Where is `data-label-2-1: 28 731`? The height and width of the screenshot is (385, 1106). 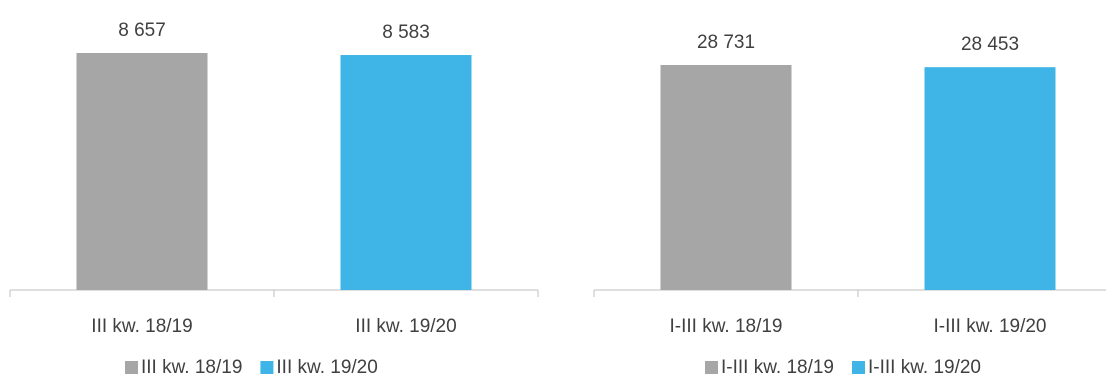 data-label-2-1: 28 731 is located at coordinates (726, 42).